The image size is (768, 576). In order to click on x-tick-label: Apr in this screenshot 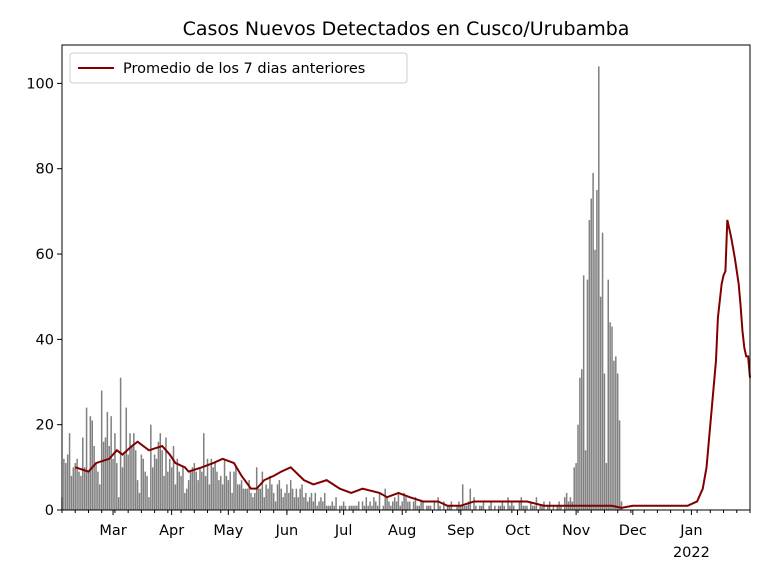, I will do `click(171, 531)`.